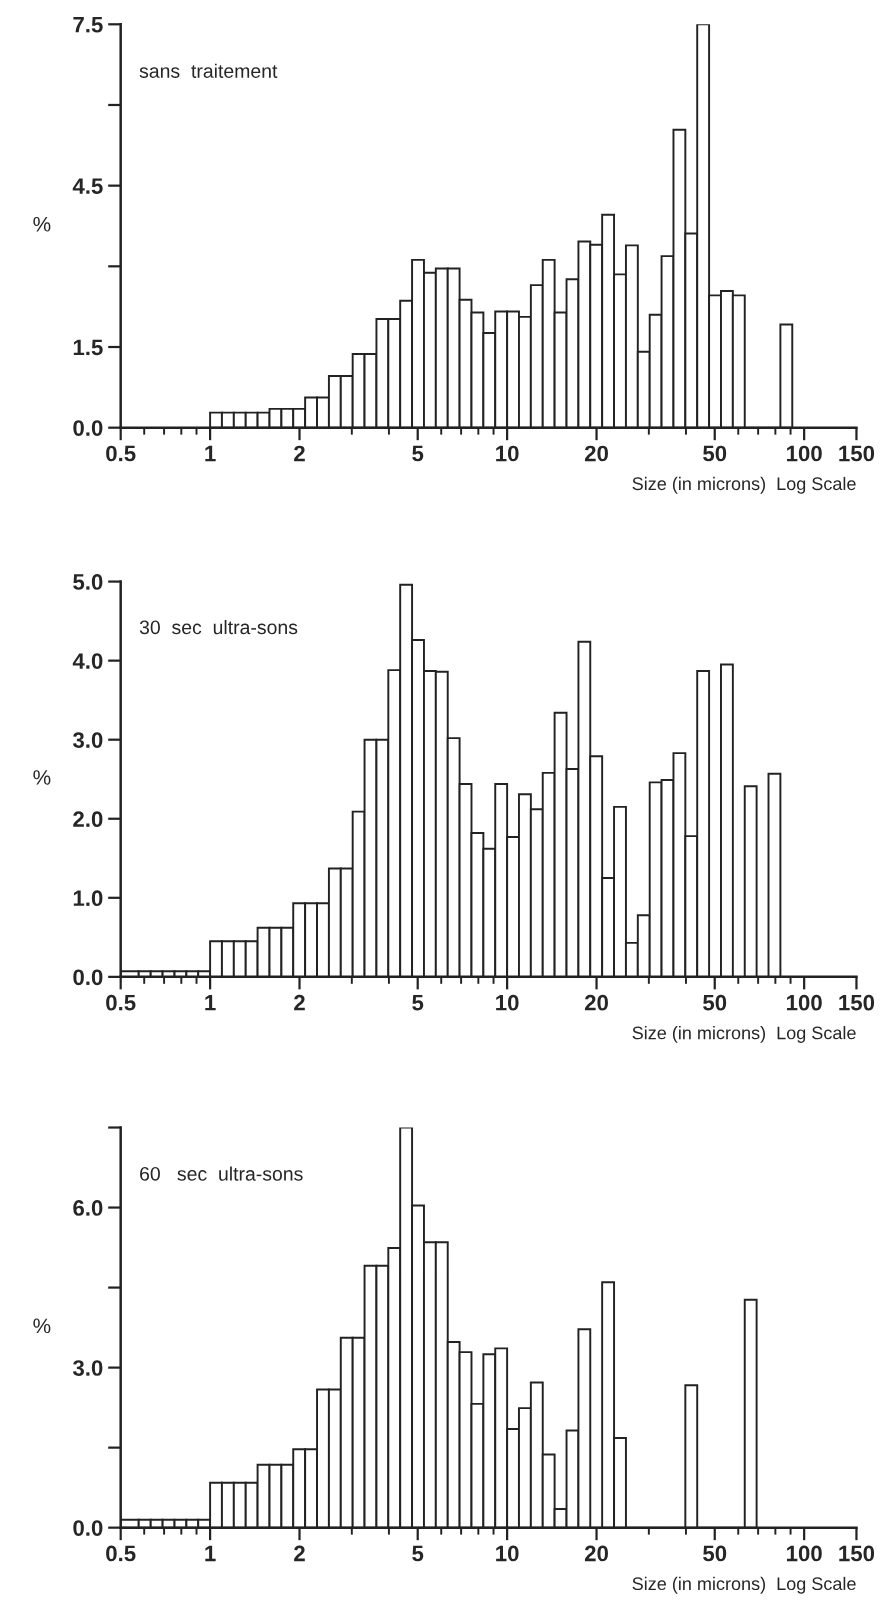 The image size is (894, 1620). Describe the element at coordinates (218, 627) in the screenshot. I see `annotation: 30 sec ultra-sons` at that location.